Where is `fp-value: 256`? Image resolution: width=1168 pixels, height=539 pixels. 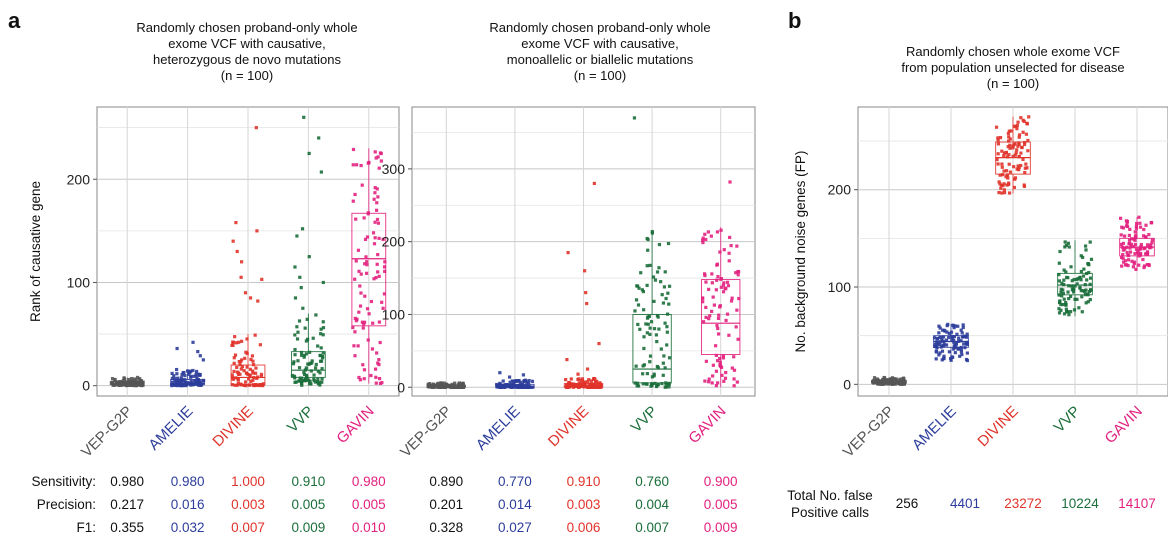
fp-value: 256 is located at coordinates (907, 503).